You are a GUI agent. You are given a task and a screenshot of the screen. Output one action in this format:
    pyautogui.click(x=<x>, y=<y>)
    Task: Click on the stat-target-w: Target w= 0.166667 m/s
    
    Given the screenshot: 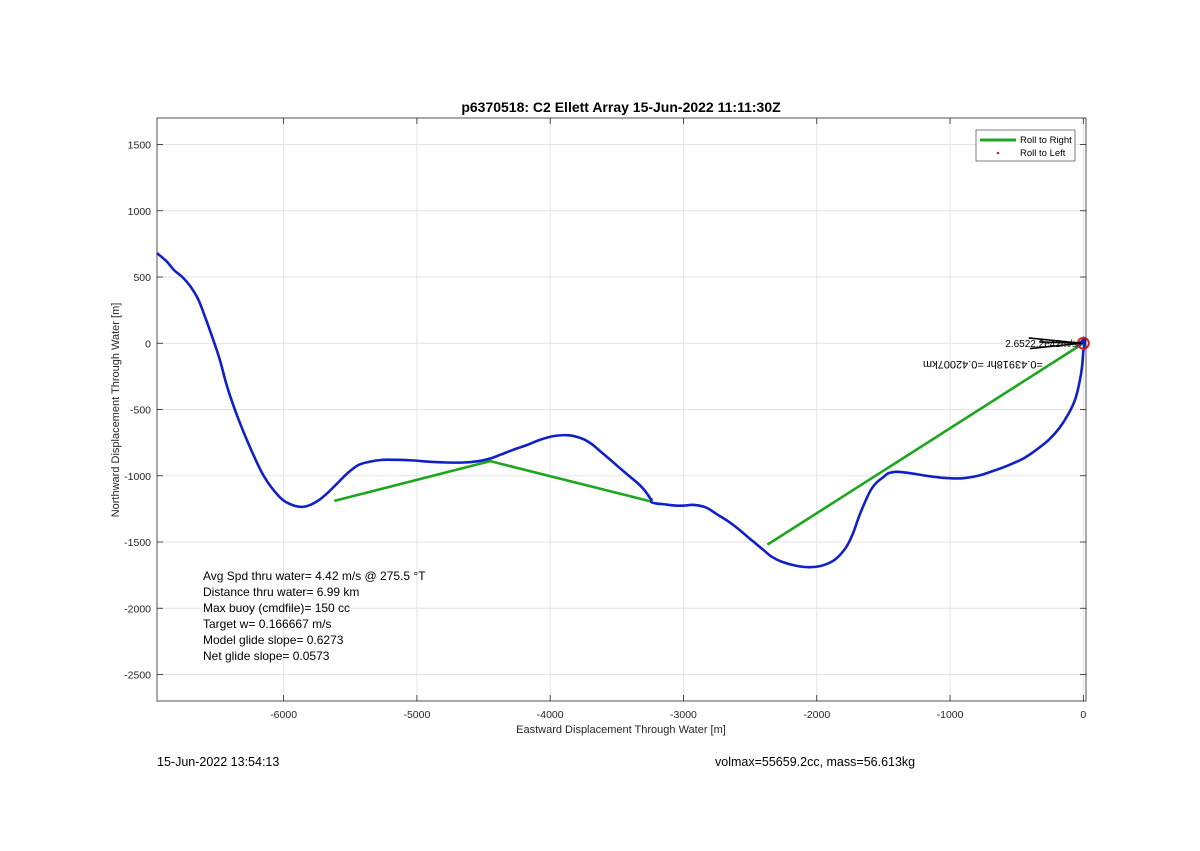 What is the action you would take?
    pyautogui.click(x=267, y=624)
    